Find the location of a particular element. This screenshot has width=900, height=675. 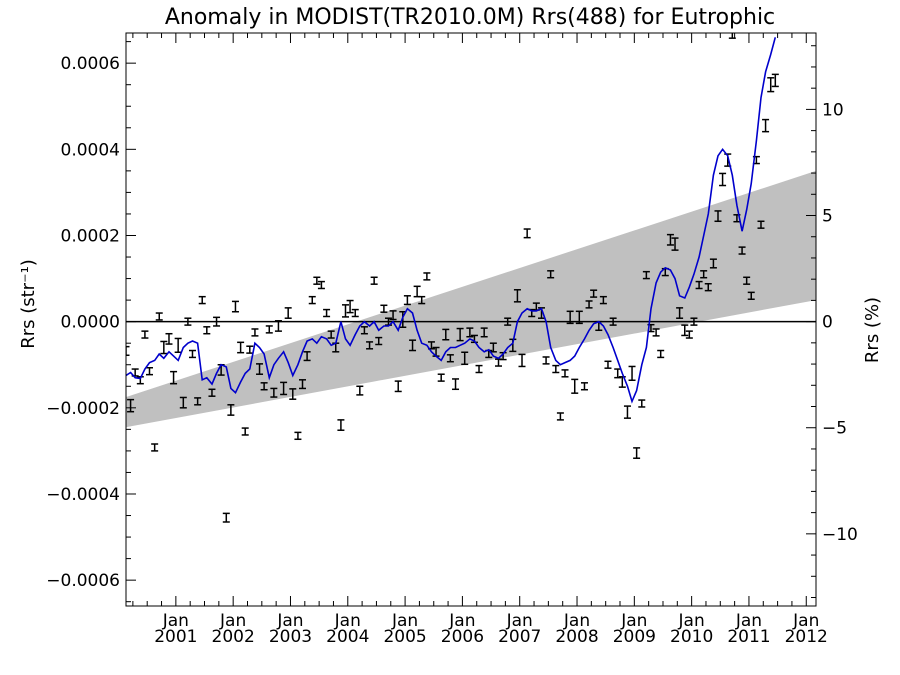

x-tick-year: 2008 is located at coordinates (576, 637).